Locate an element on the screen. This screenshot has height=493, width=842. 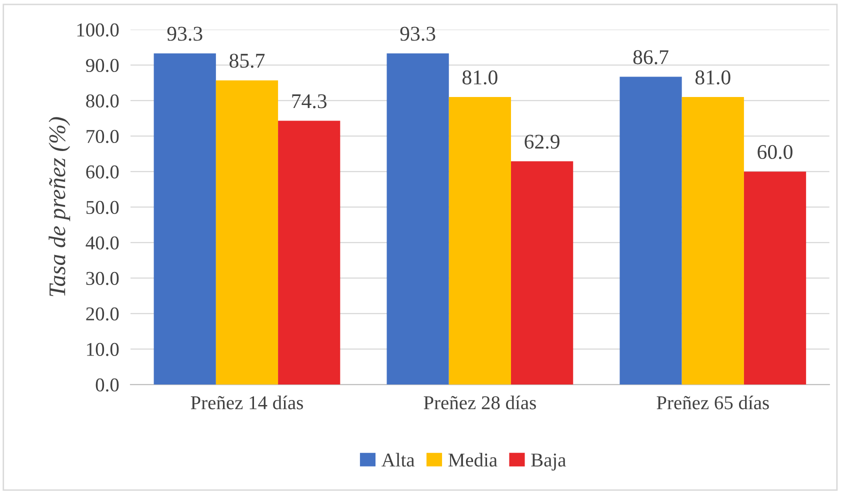
y-tick-label: 80.0 is located at coordinates (102, 101).